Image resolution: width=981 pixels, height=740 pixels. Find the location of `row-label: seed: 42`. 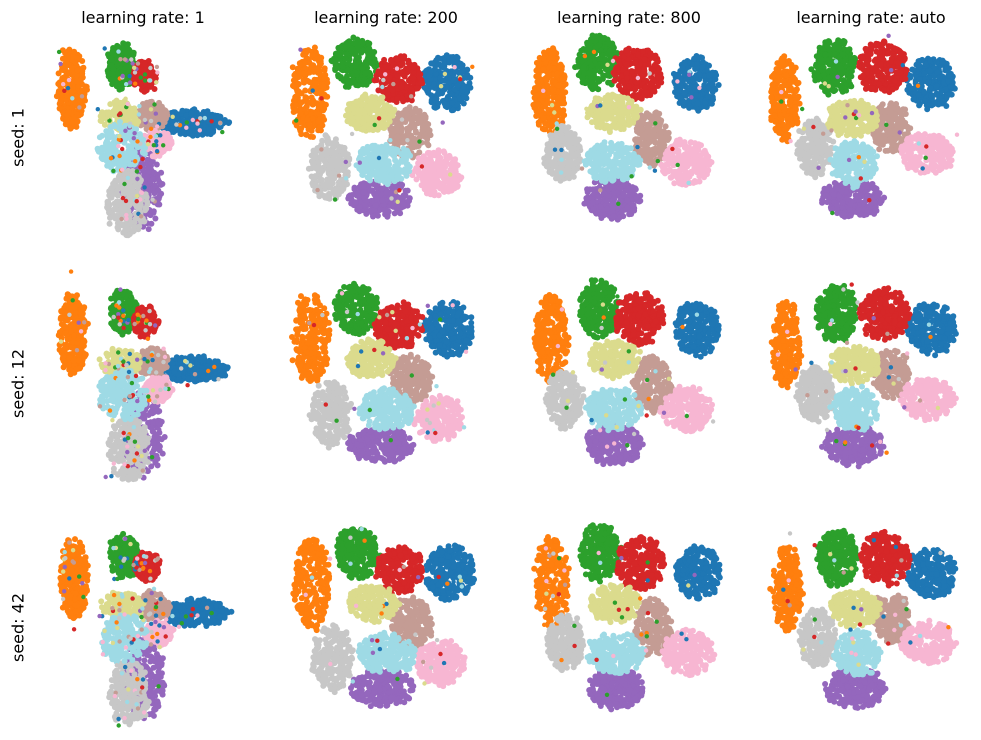

row-label: seed: 42 is located at coordinates (18, 628).